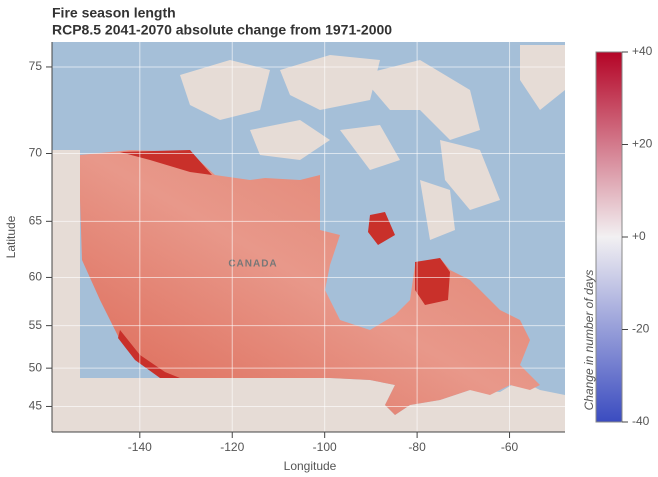 The height and width of the screenshot is (477, 658). I want to click on y-tick-label: 65, so click(36, 220).